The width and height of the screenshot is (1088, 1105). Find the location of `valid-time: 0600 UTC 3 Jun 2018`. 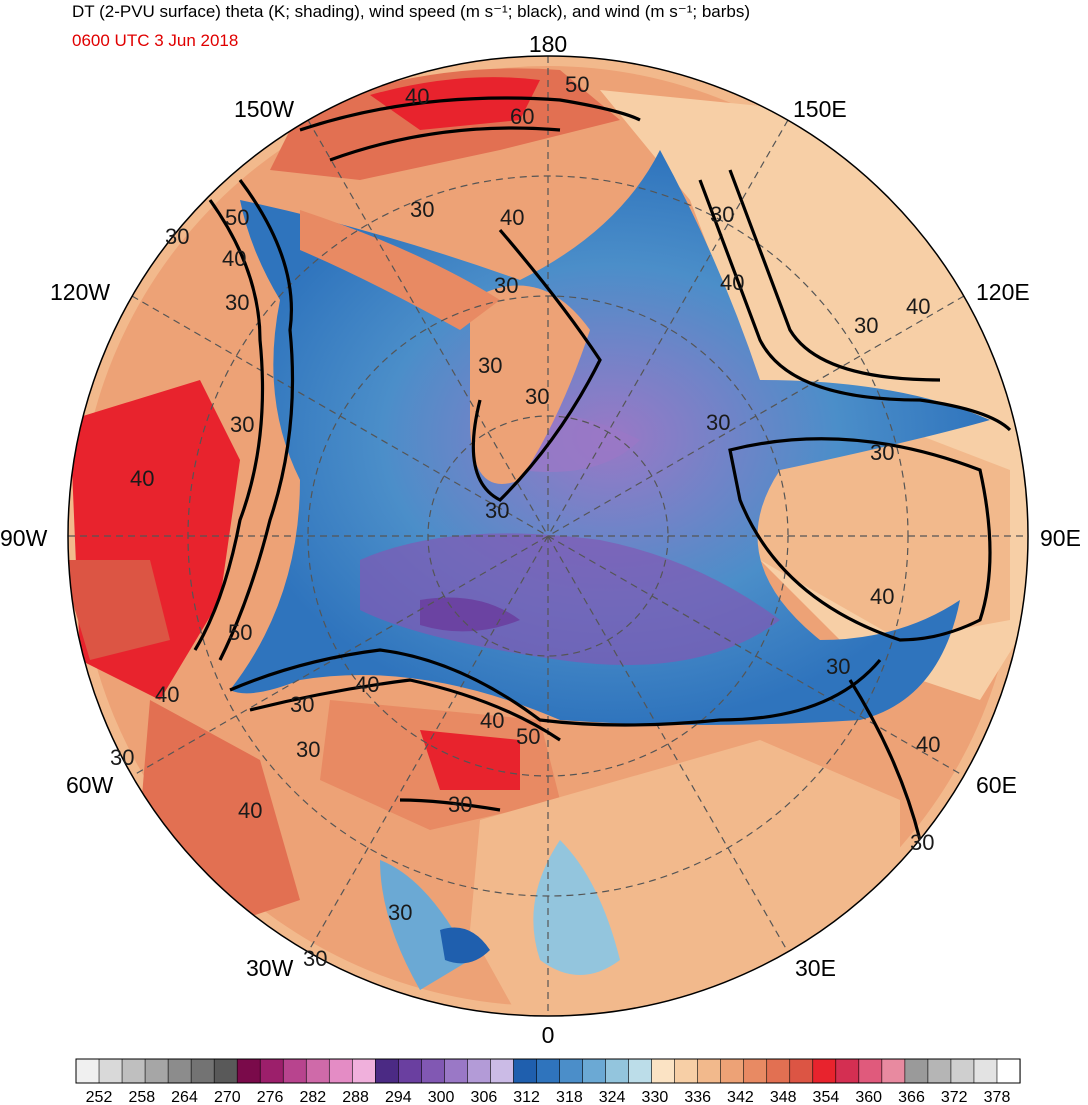

valid-time: 0600 UTC 3 Jun 2018 is located at coordinates (155, 40).